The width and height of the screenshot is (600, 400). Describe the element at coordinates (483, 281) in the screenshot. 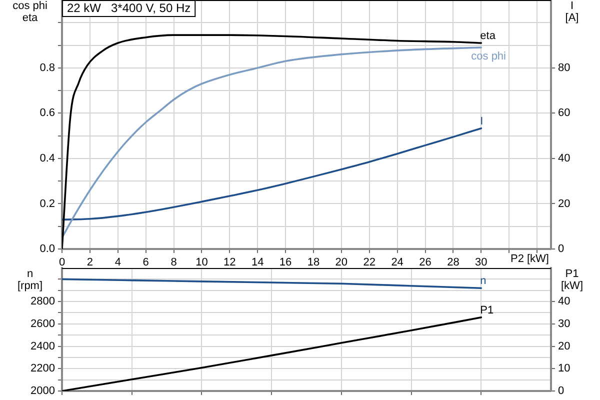

I see `series-label: n` at that location.